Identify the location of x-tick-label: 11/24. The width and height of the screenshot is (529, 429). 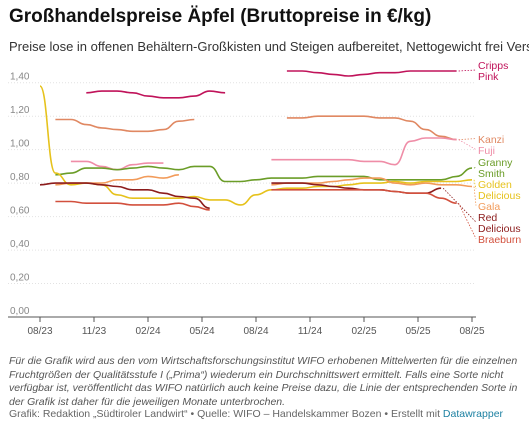
(310, 331).